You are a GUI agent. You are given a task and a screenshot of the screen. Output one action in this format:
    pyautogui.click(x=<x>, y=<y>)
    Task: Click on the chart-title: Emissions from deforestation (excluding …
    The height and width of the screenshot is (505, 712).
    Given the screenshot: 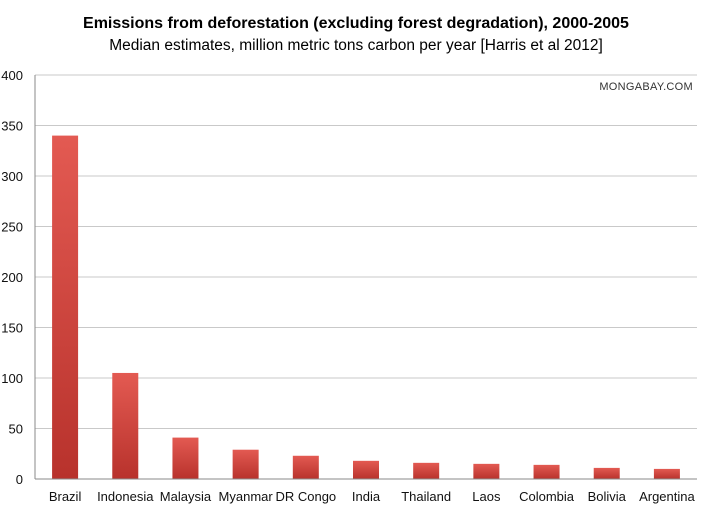 What is the action you would take?
    pyautogui.click(x=356, y=23)
    